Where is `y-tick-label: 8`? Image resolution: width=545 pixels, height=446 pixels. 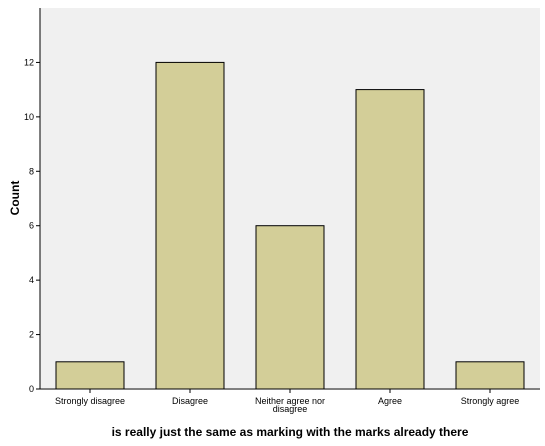 y-tick-label: 8 is located at coordinates (31, 171).